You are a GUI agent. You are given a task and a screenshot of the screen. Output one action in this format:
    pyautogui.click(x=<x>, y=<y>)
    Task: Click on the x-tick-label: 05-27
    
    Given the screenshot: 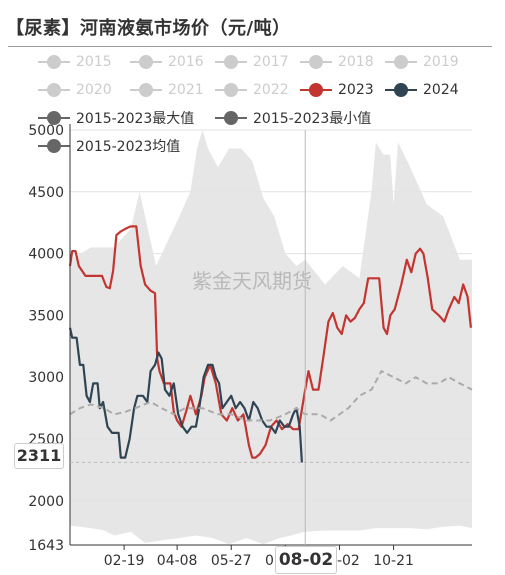 What is the action you would take?
    pyautogui.click(x=231, y=561)
    